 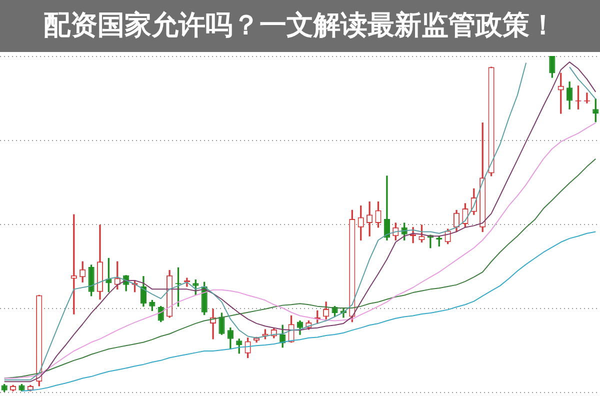 What do you see at coordinates (300, 26) in the screenshot?
I see `title-banner: 配资国家允许吗？一文解读最新监管政策！` at bounding box center [300, 26].